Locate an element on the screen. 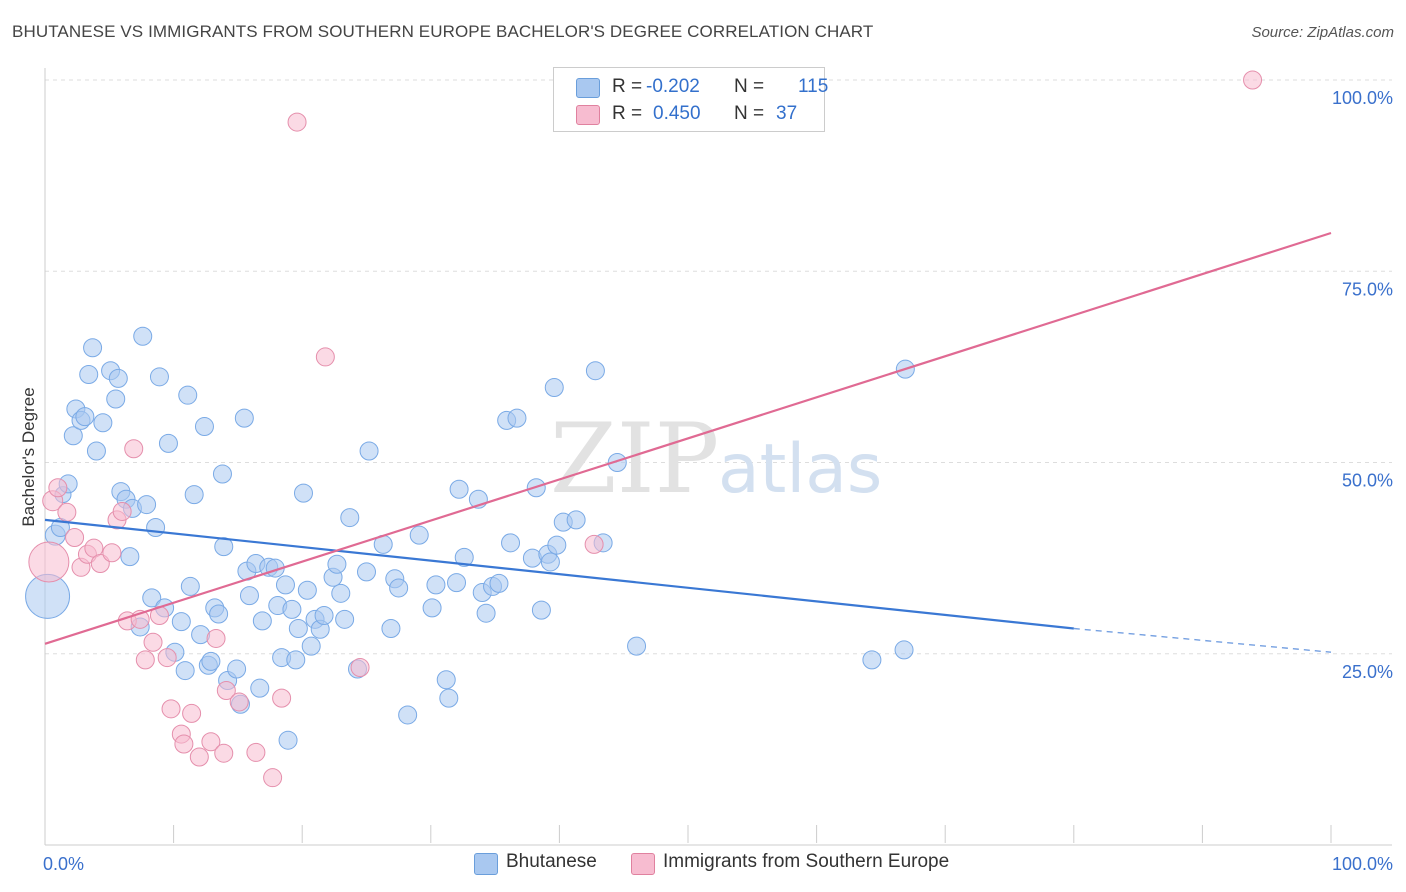 The width and height of the screenshot is (1406, 892). legend-r-value-bhutanese: -0.202 is located at coordinates (673, 86).